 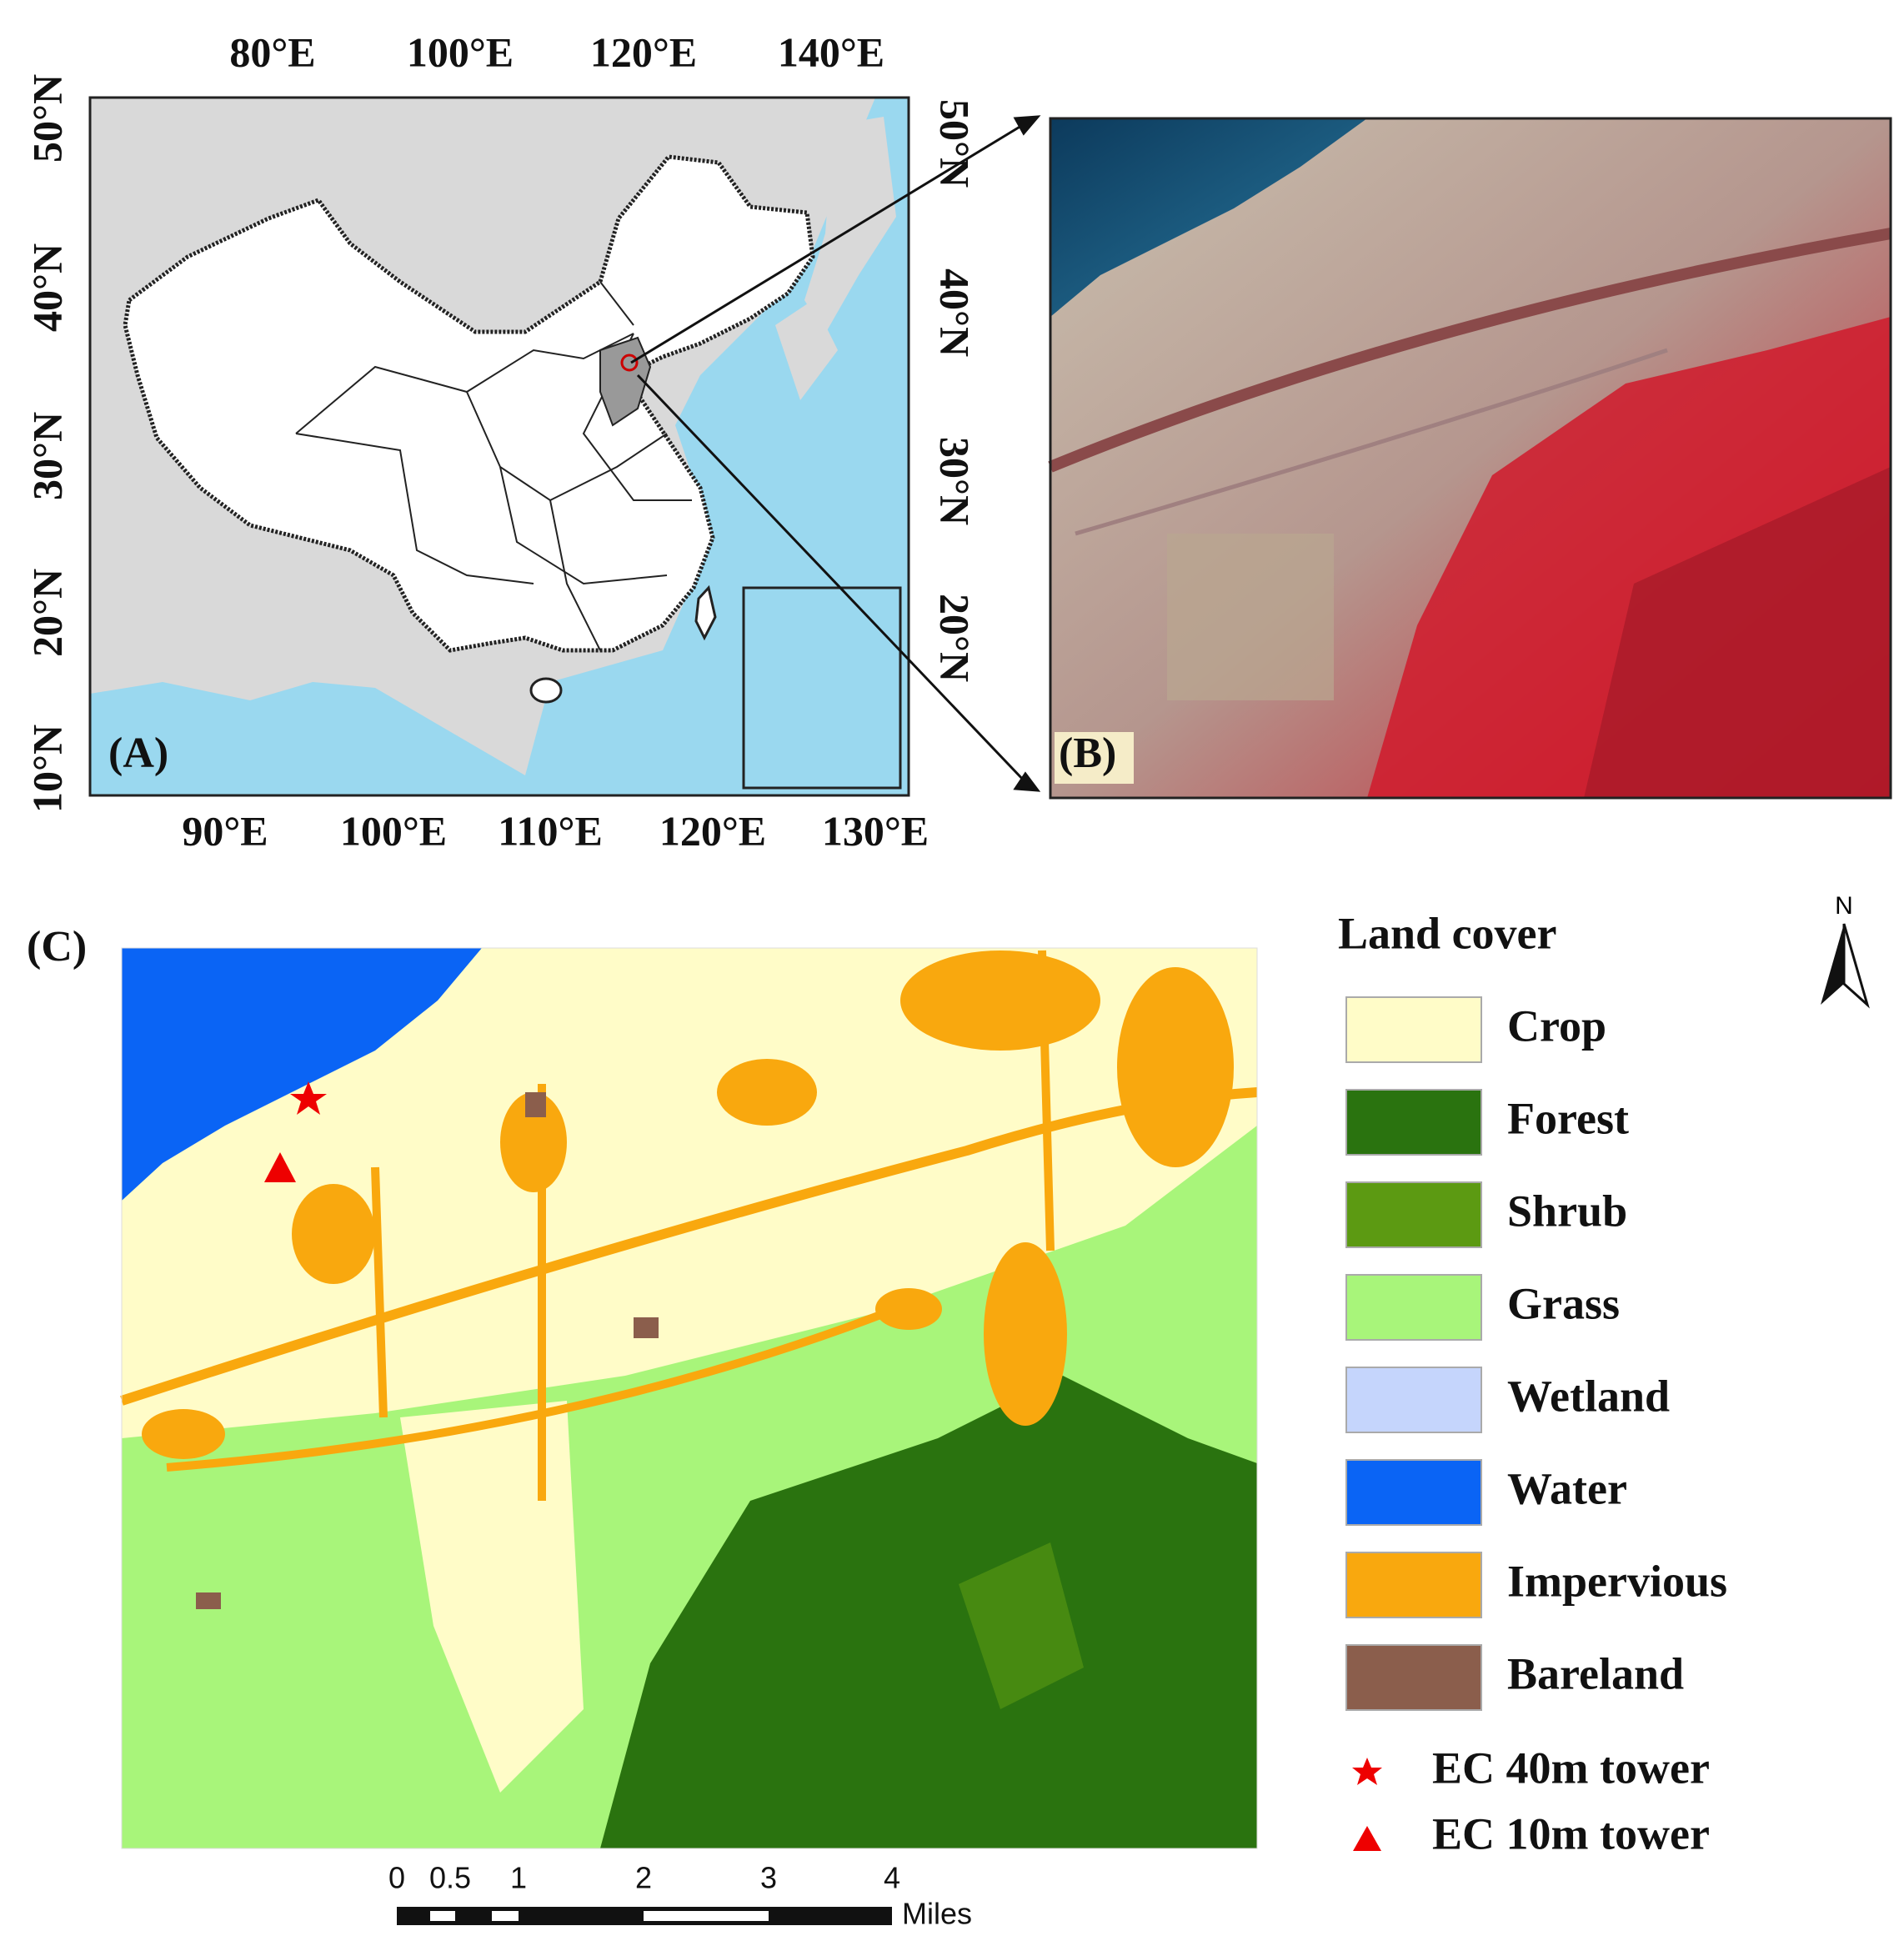 I want to click on scale-bar, so click(x=644, y=1916).